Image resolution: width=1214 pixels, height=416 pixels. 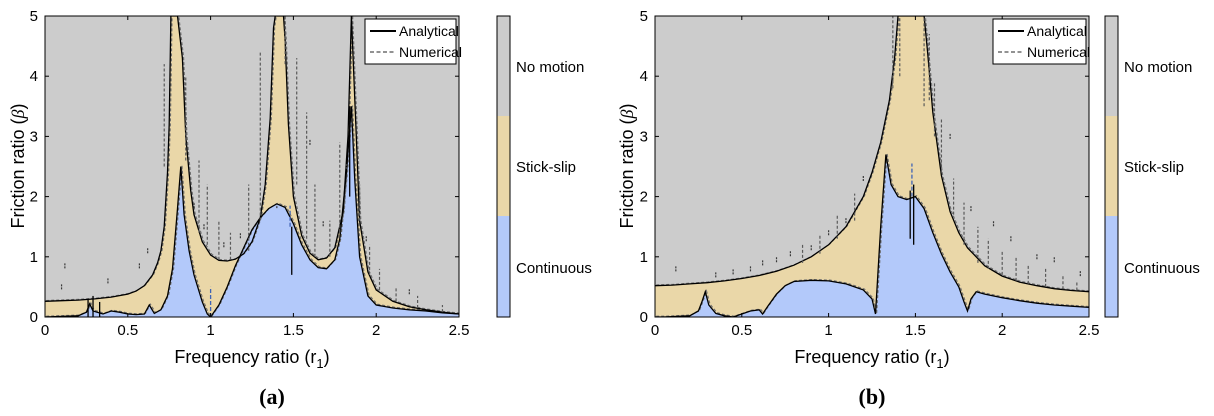 What do you see at coordinates (872, 396) in the screenshot?
I see `panel-label-b: (b)` at bounding box center [872, 396].